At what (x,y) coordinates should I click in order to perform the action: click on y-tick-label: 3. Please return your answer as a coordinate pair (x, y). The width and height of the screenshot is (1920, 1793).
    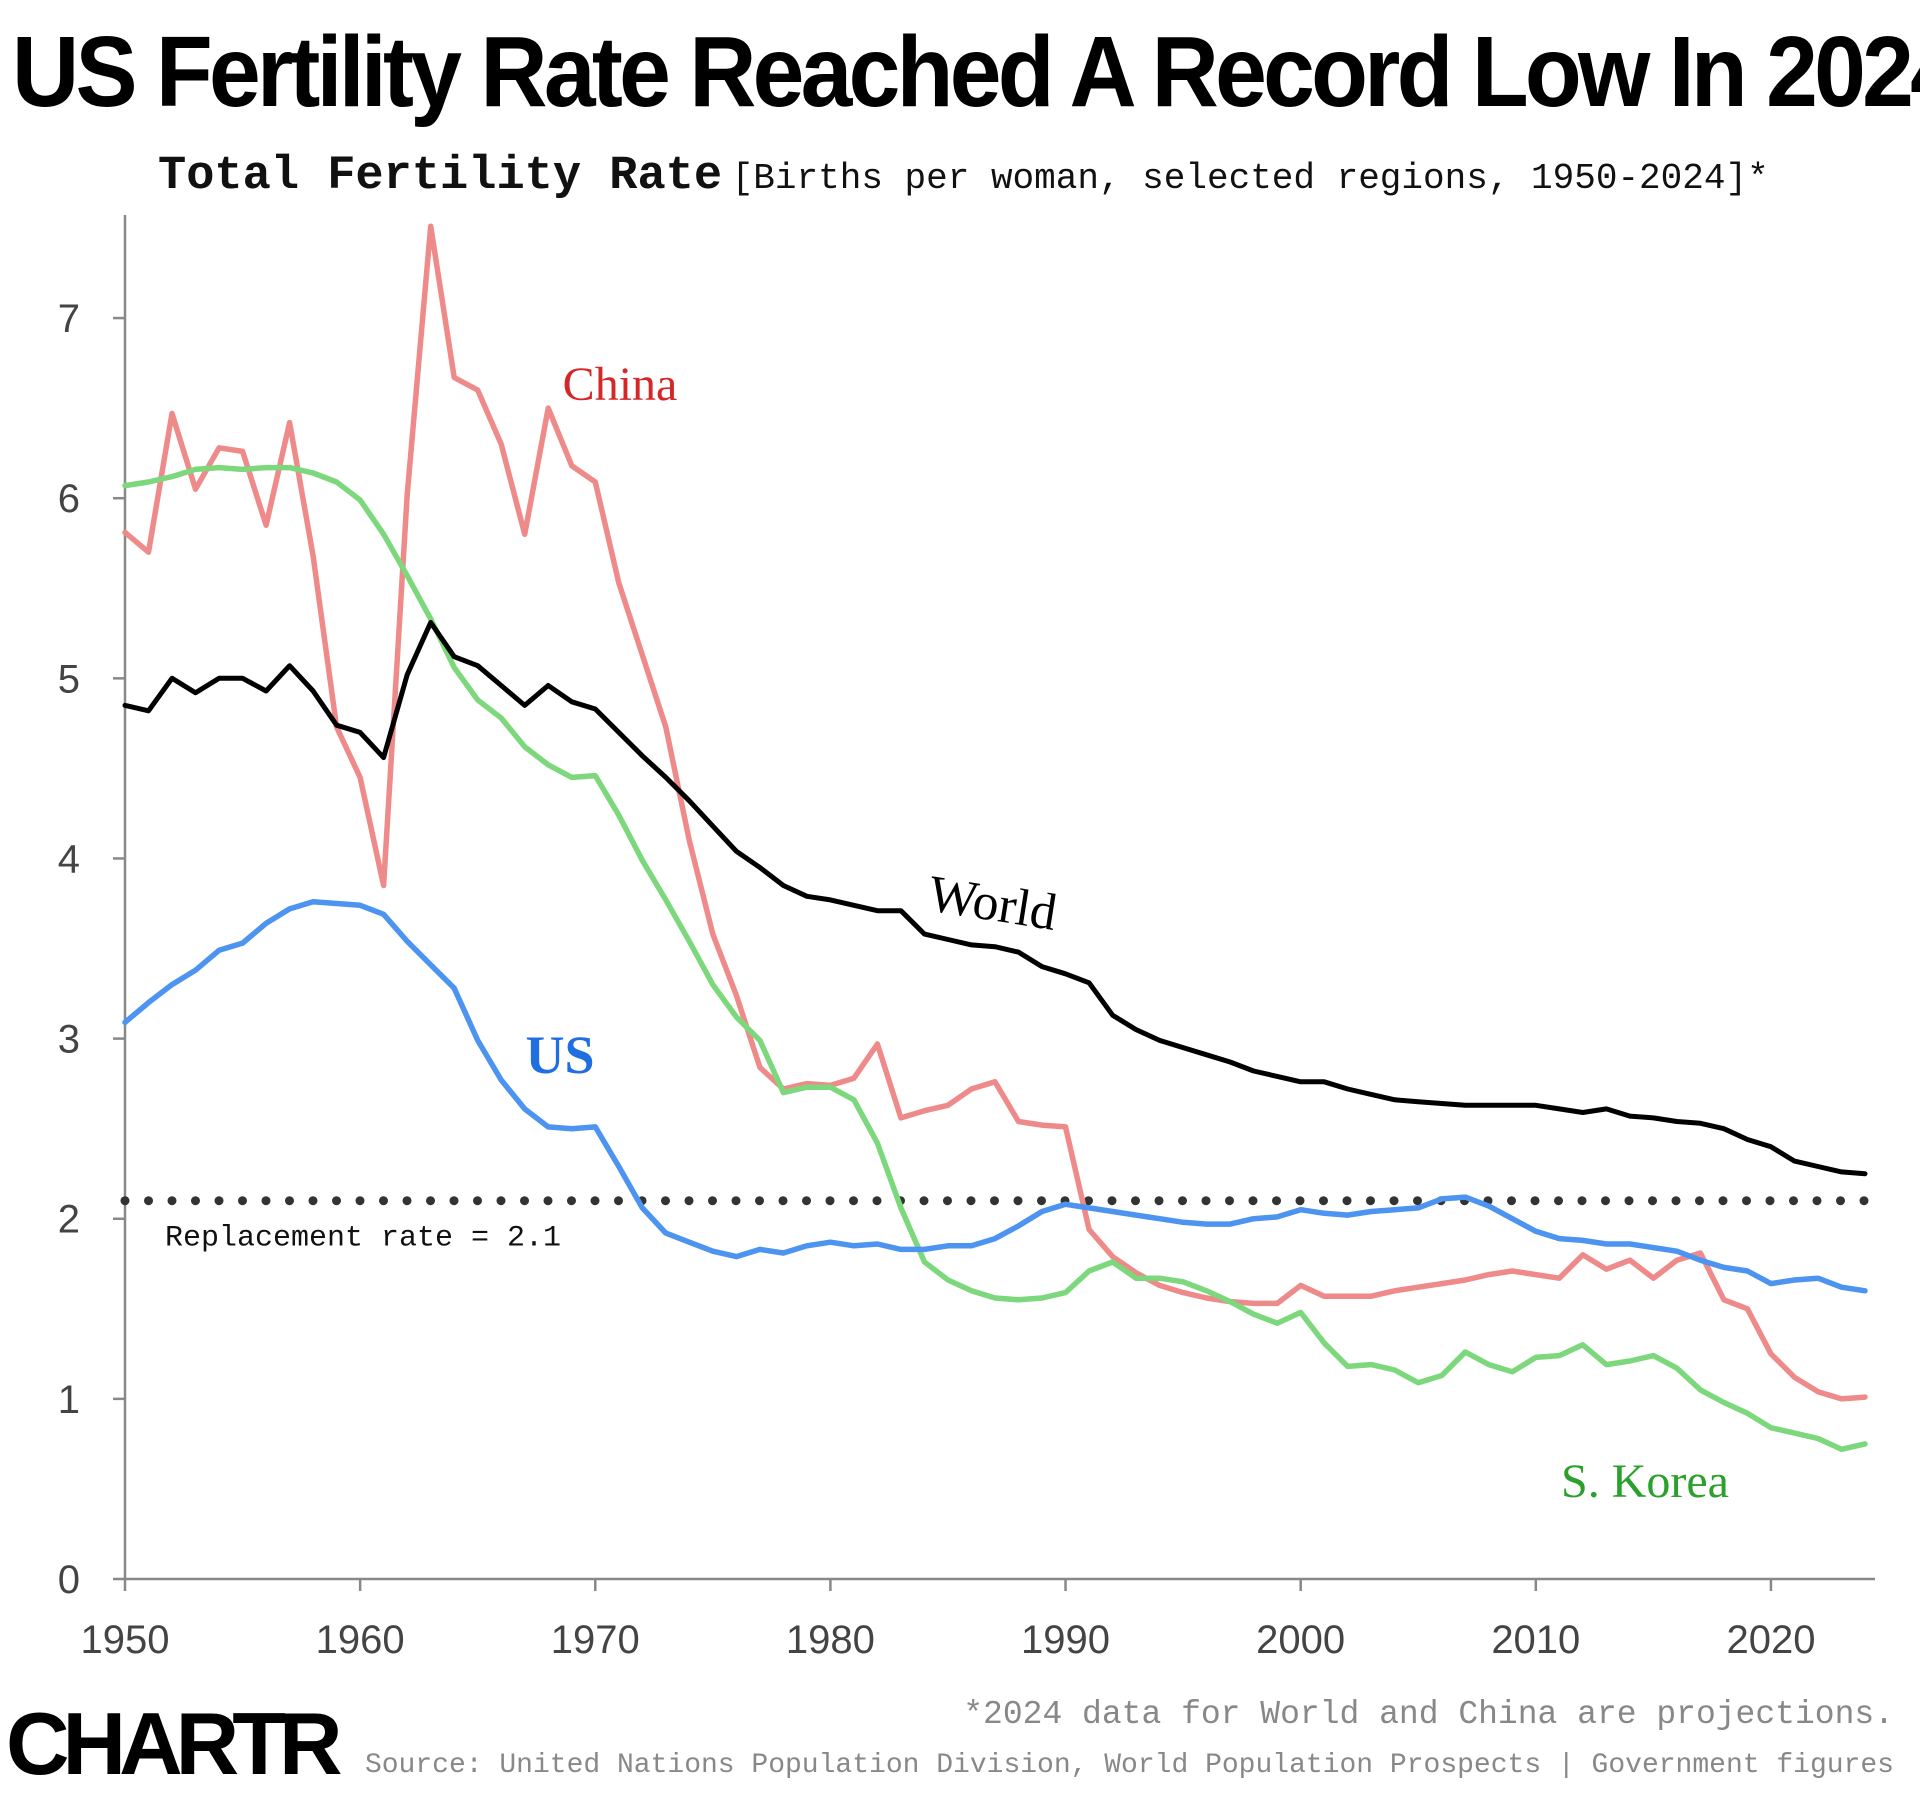
    Looking at the image, I should click on (69, 1040).